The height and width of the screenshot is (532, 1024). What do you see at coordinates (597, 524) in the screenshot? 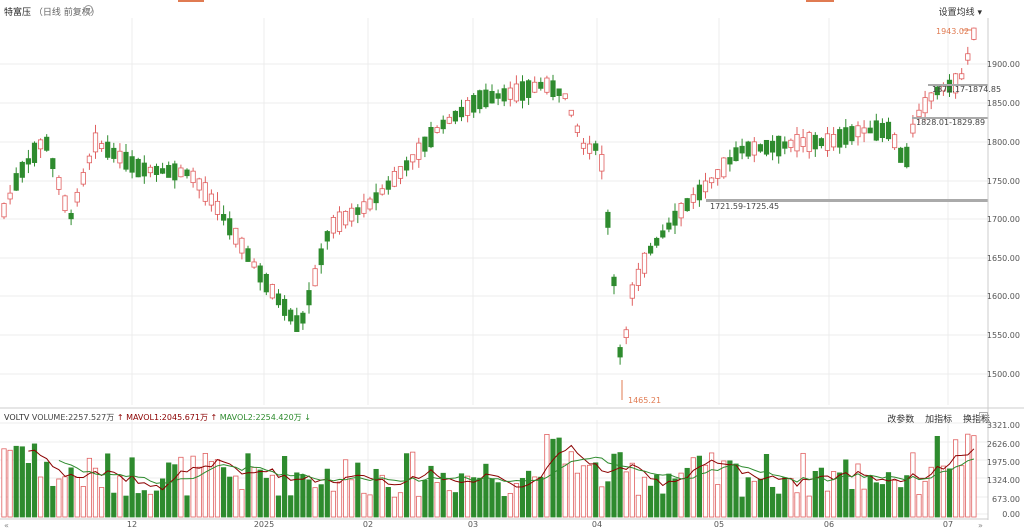
I see `x-axis-label: 04` at bounding box center [597, 524].